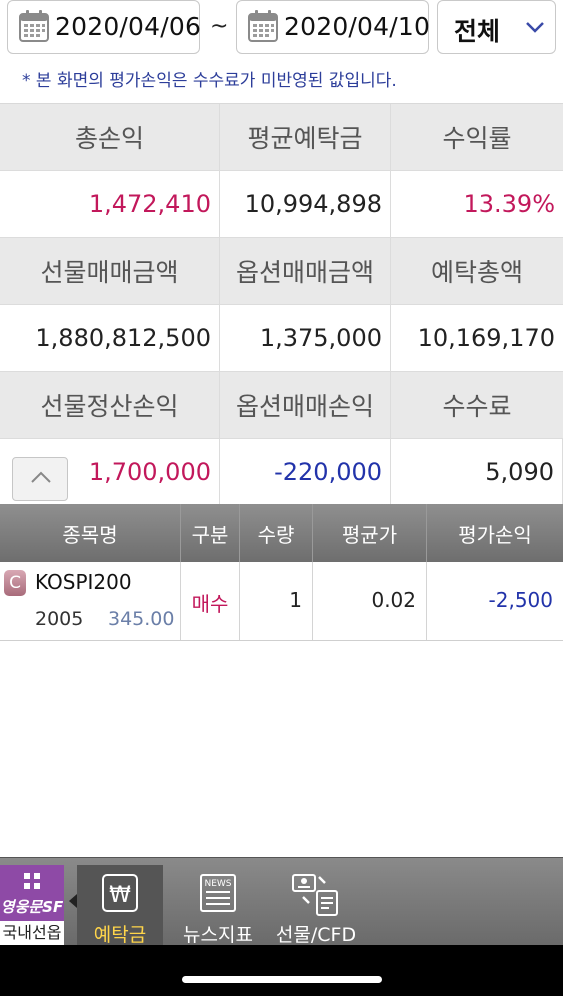 The width and height of the screenshot is (563, 996). I want to click on tab-futures-cfd-collateral: 선물/CFD대용, so click(316, 919).